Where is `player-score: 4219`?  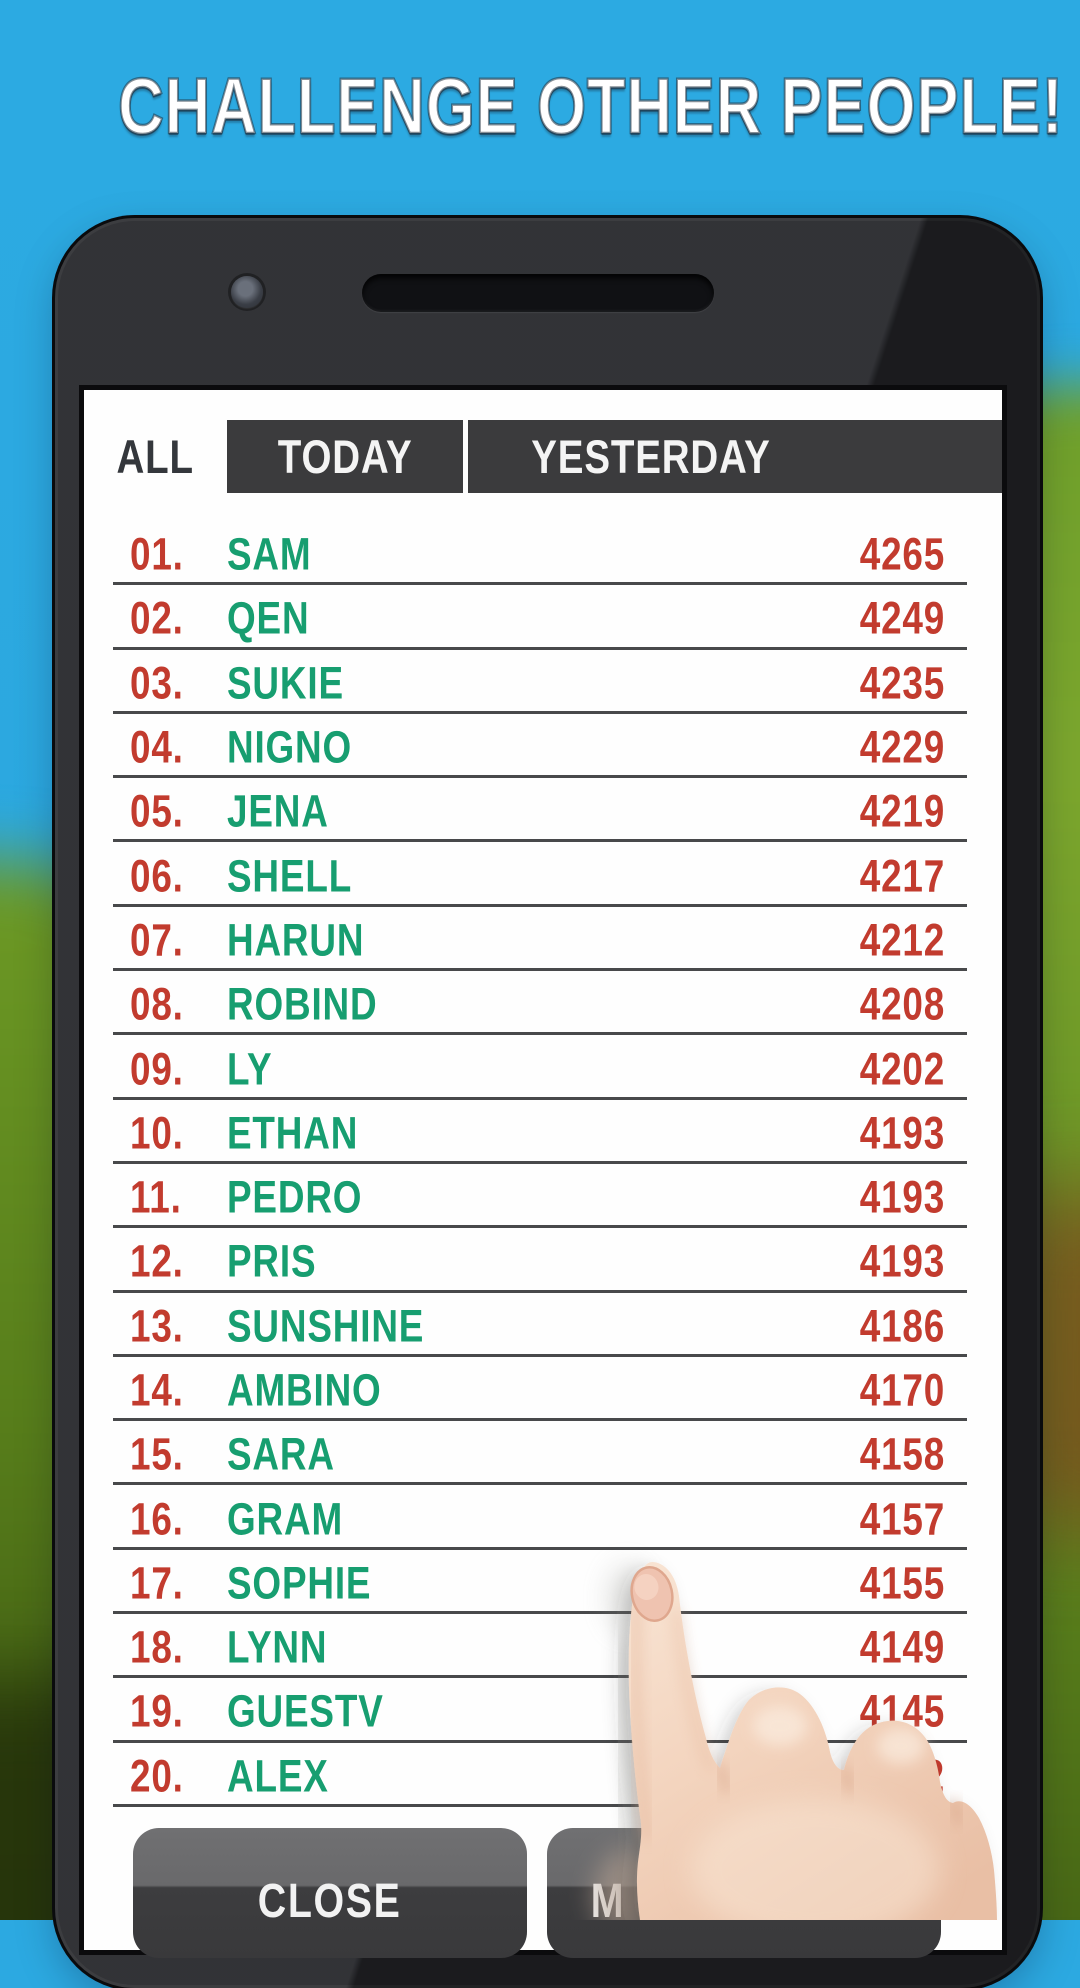
player-score: 4219 is located at coordinates (902, 811).